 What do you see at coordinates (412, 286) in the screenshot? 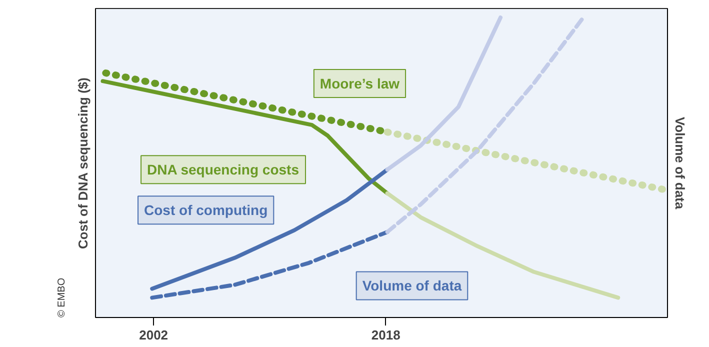
I see `text: Volume of data` at bounding box center [412, 286].